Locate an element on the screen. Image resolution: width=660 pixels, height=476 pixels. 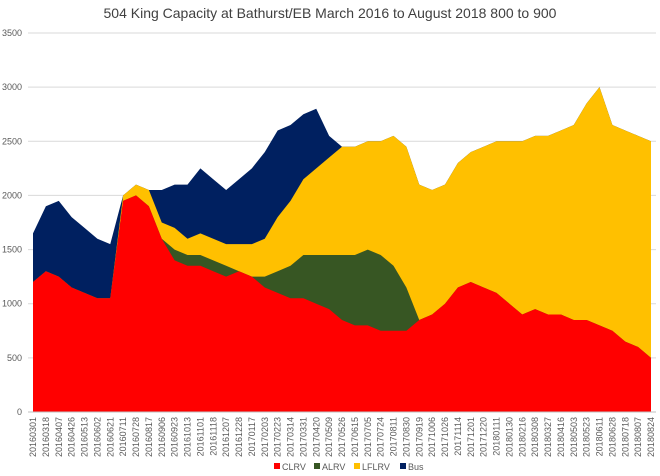
x-tick-label: 20161118 is located at coordinates (213, 436).